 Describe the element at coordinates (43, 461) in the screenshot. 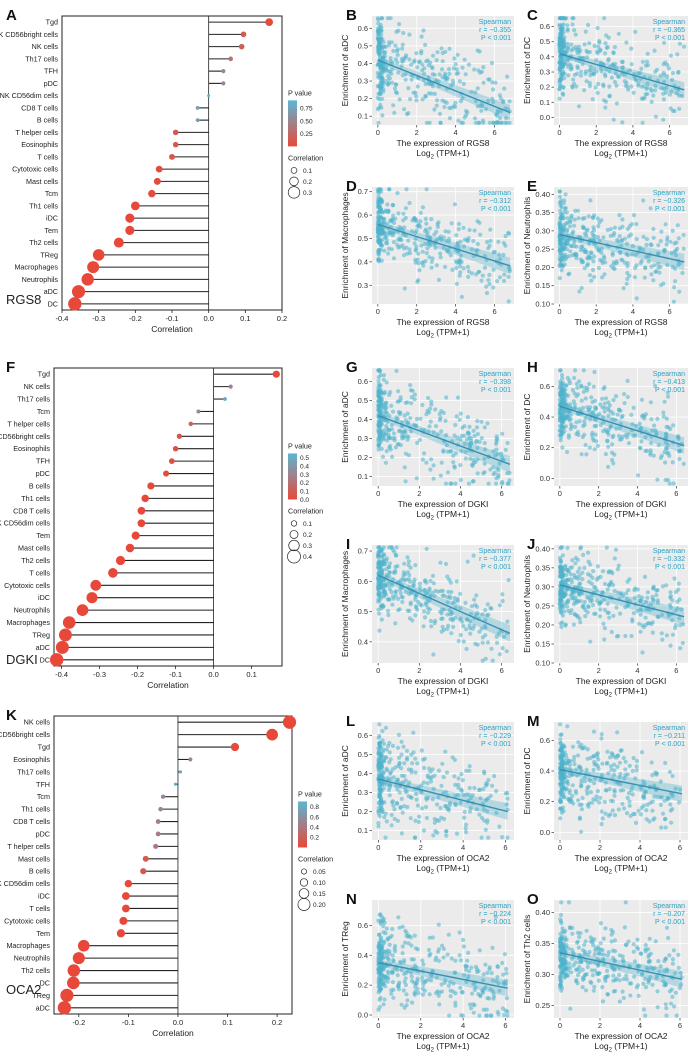

I see `category-label: TFH` at that location.